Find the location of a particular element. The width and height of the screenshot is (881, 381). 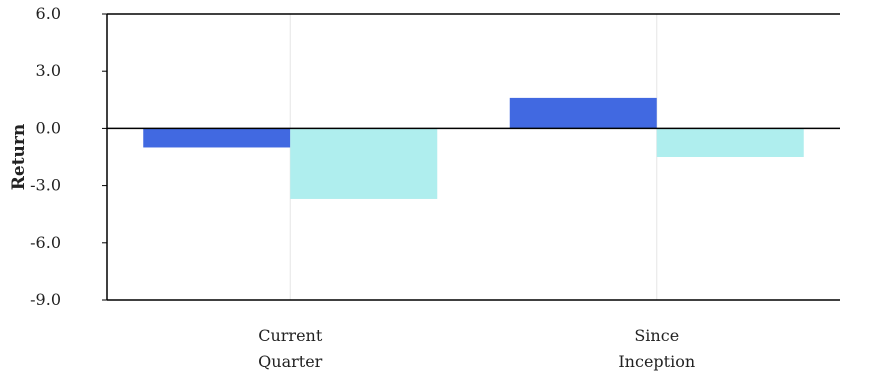

y-tick-label: 0.0 is located at coordinates (48, 127).